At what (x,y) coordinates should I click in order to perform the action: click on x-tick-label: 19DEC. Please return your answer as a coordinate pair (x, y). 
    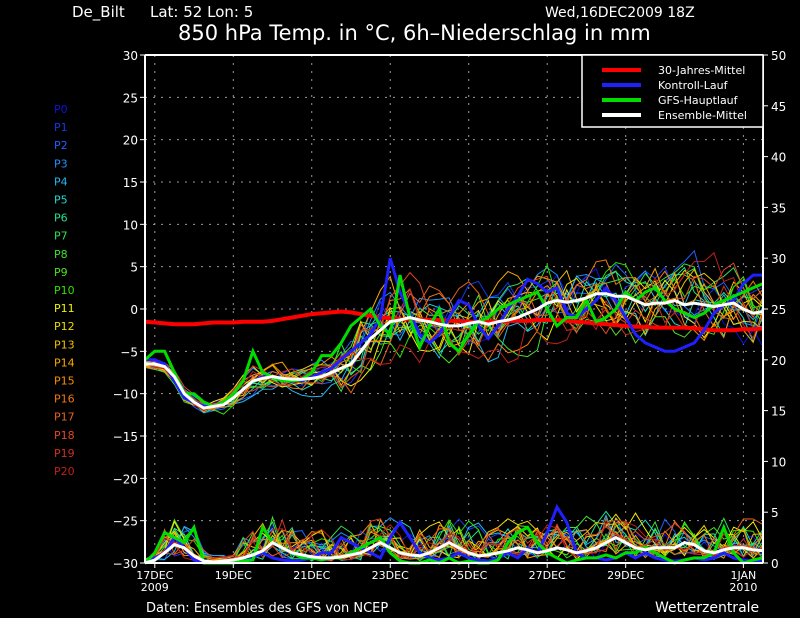
    Looking at the image, I should click on (233, 575).